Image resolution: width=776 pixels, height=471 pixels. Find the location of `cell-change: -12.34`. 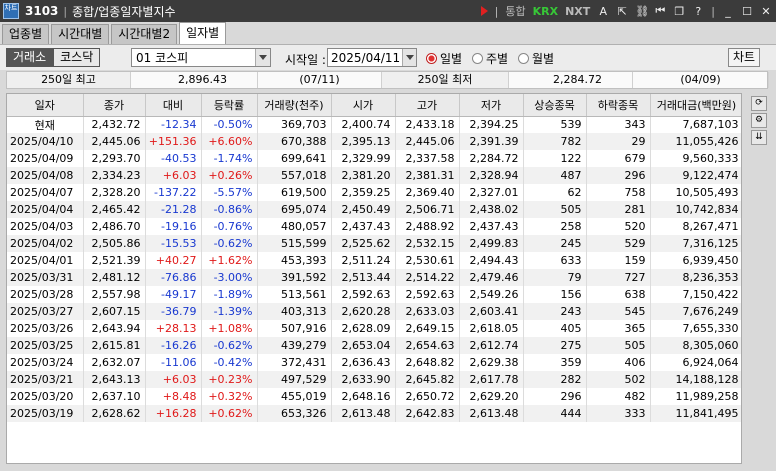

cell-change: -12.34 is located at coordinates (173, 124).